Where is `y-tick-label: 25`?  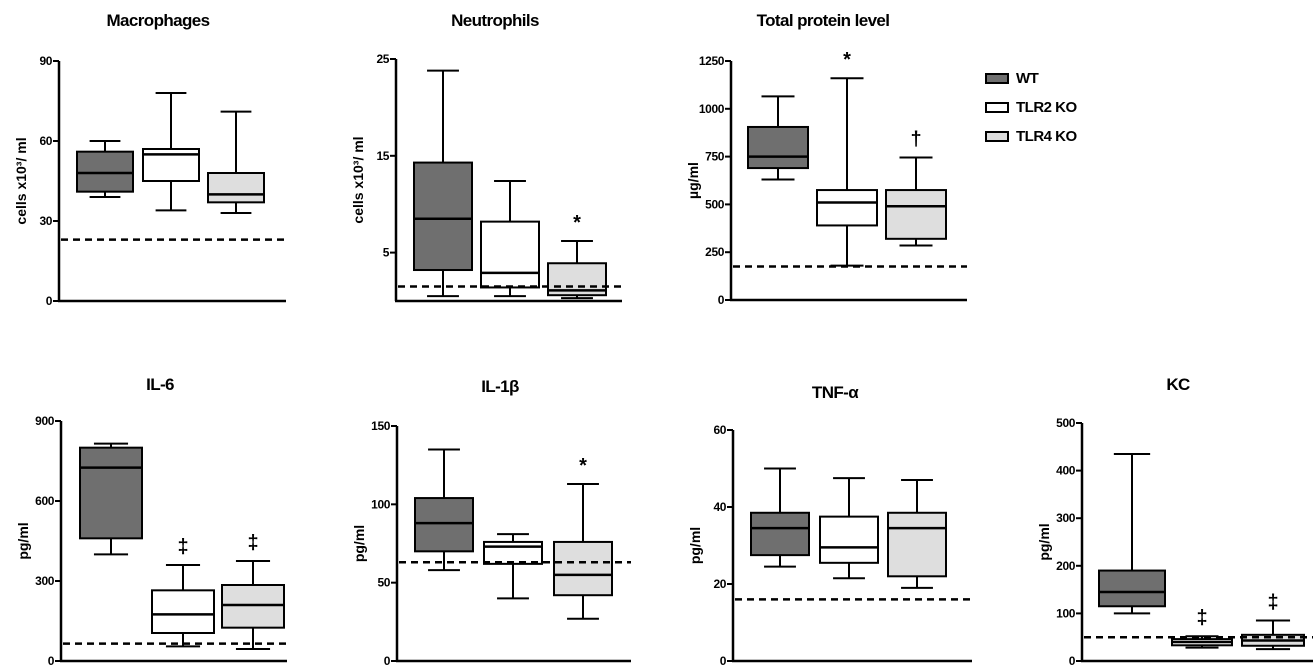
y-tick-label: 25 is located at coordinates (382, 59).